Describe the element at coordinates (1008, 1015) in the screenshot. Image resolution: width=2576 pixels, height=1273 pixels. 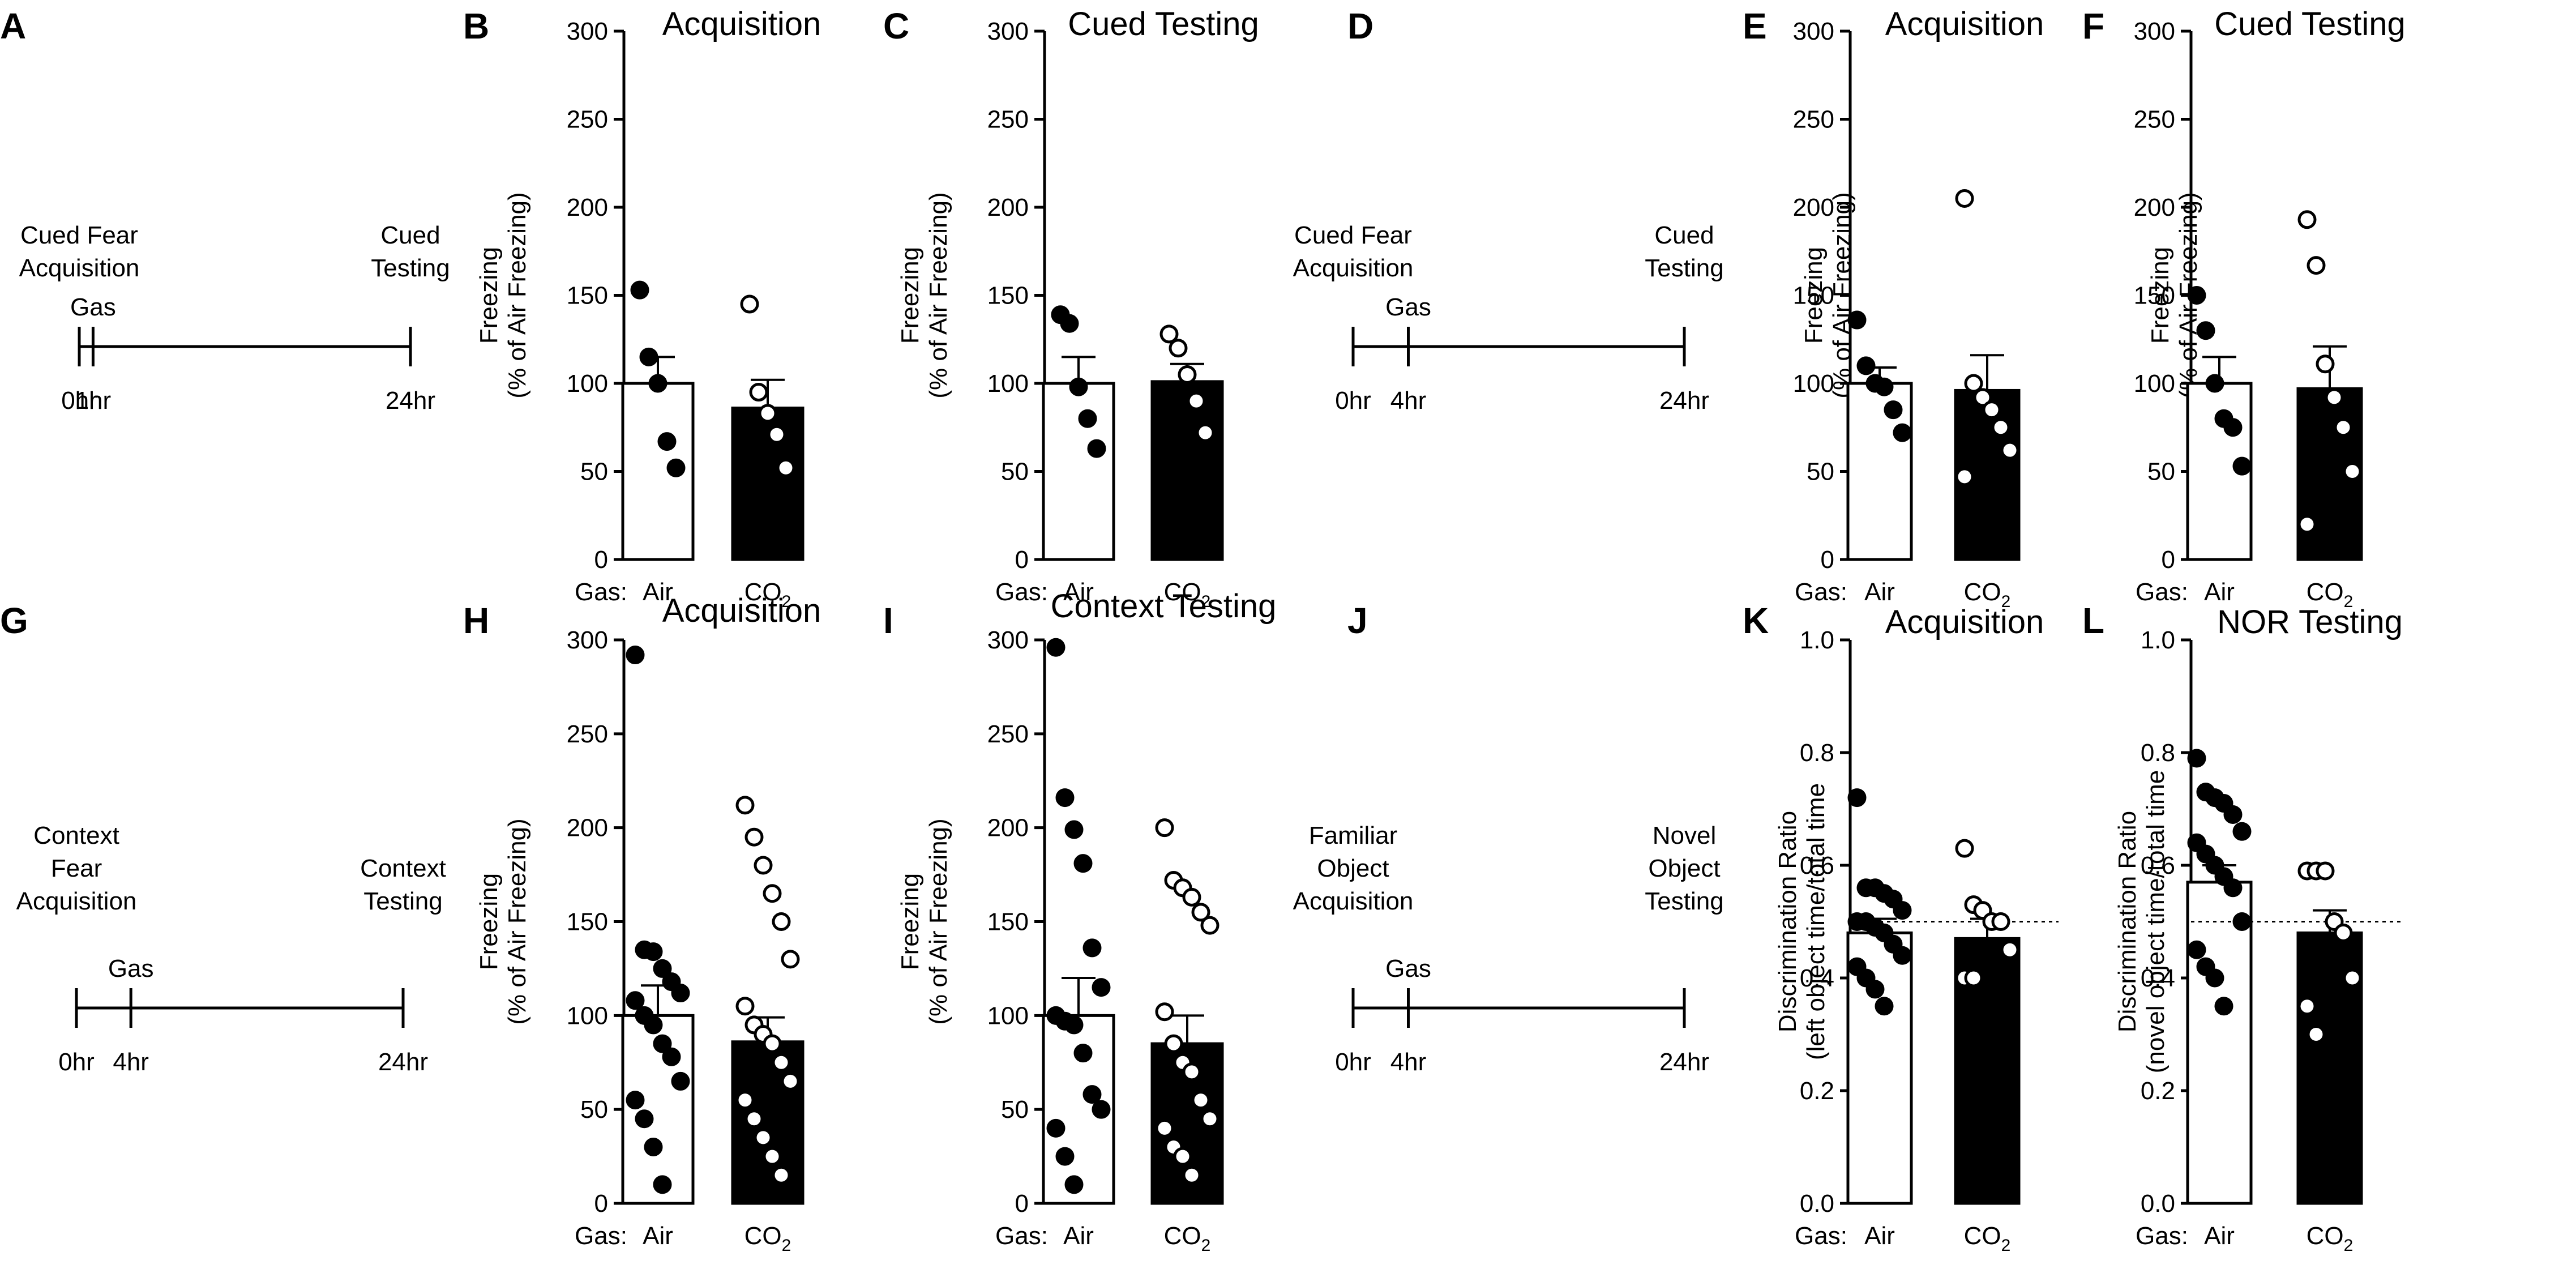
I see `y-tick-label: 100` at that location.